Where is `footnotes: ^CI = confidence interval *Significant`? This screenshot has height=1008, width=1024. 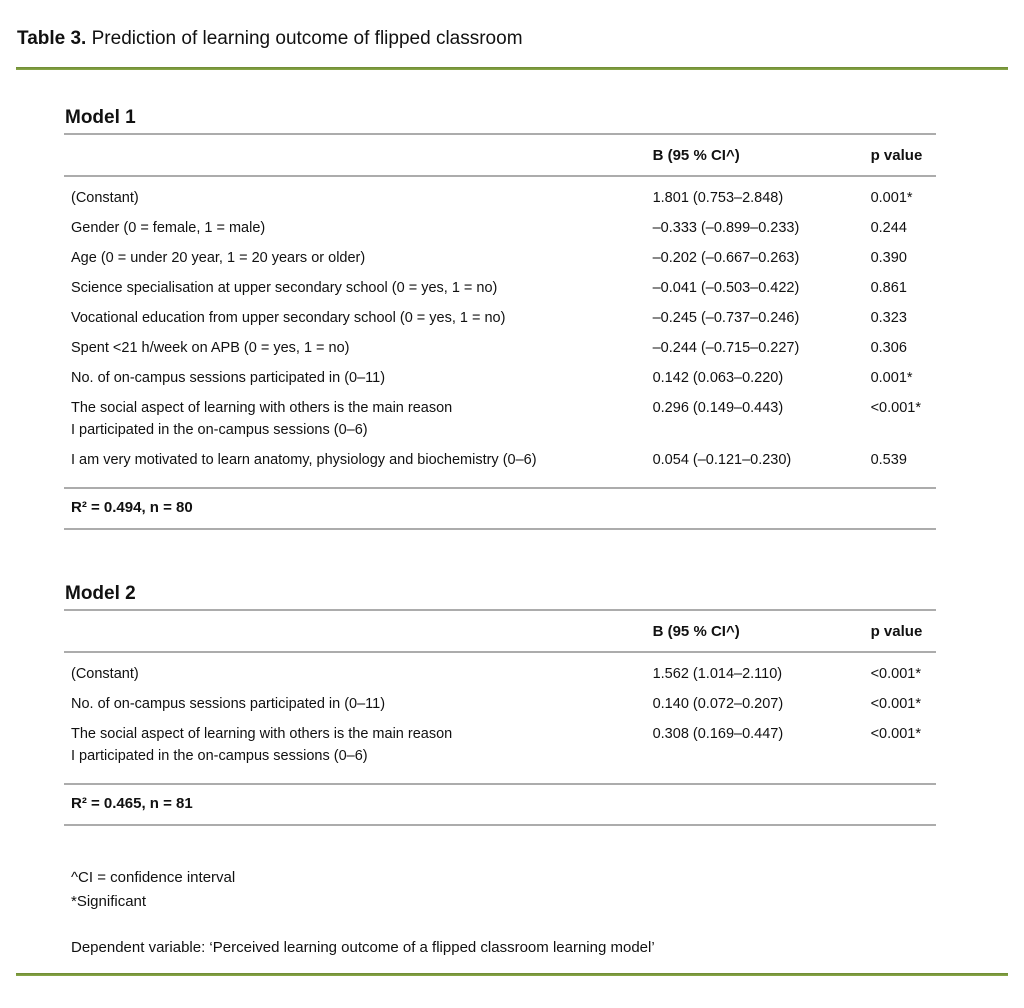 footnotes: ^CI = confidence interval *Significant is located at coordinates (503, 890).